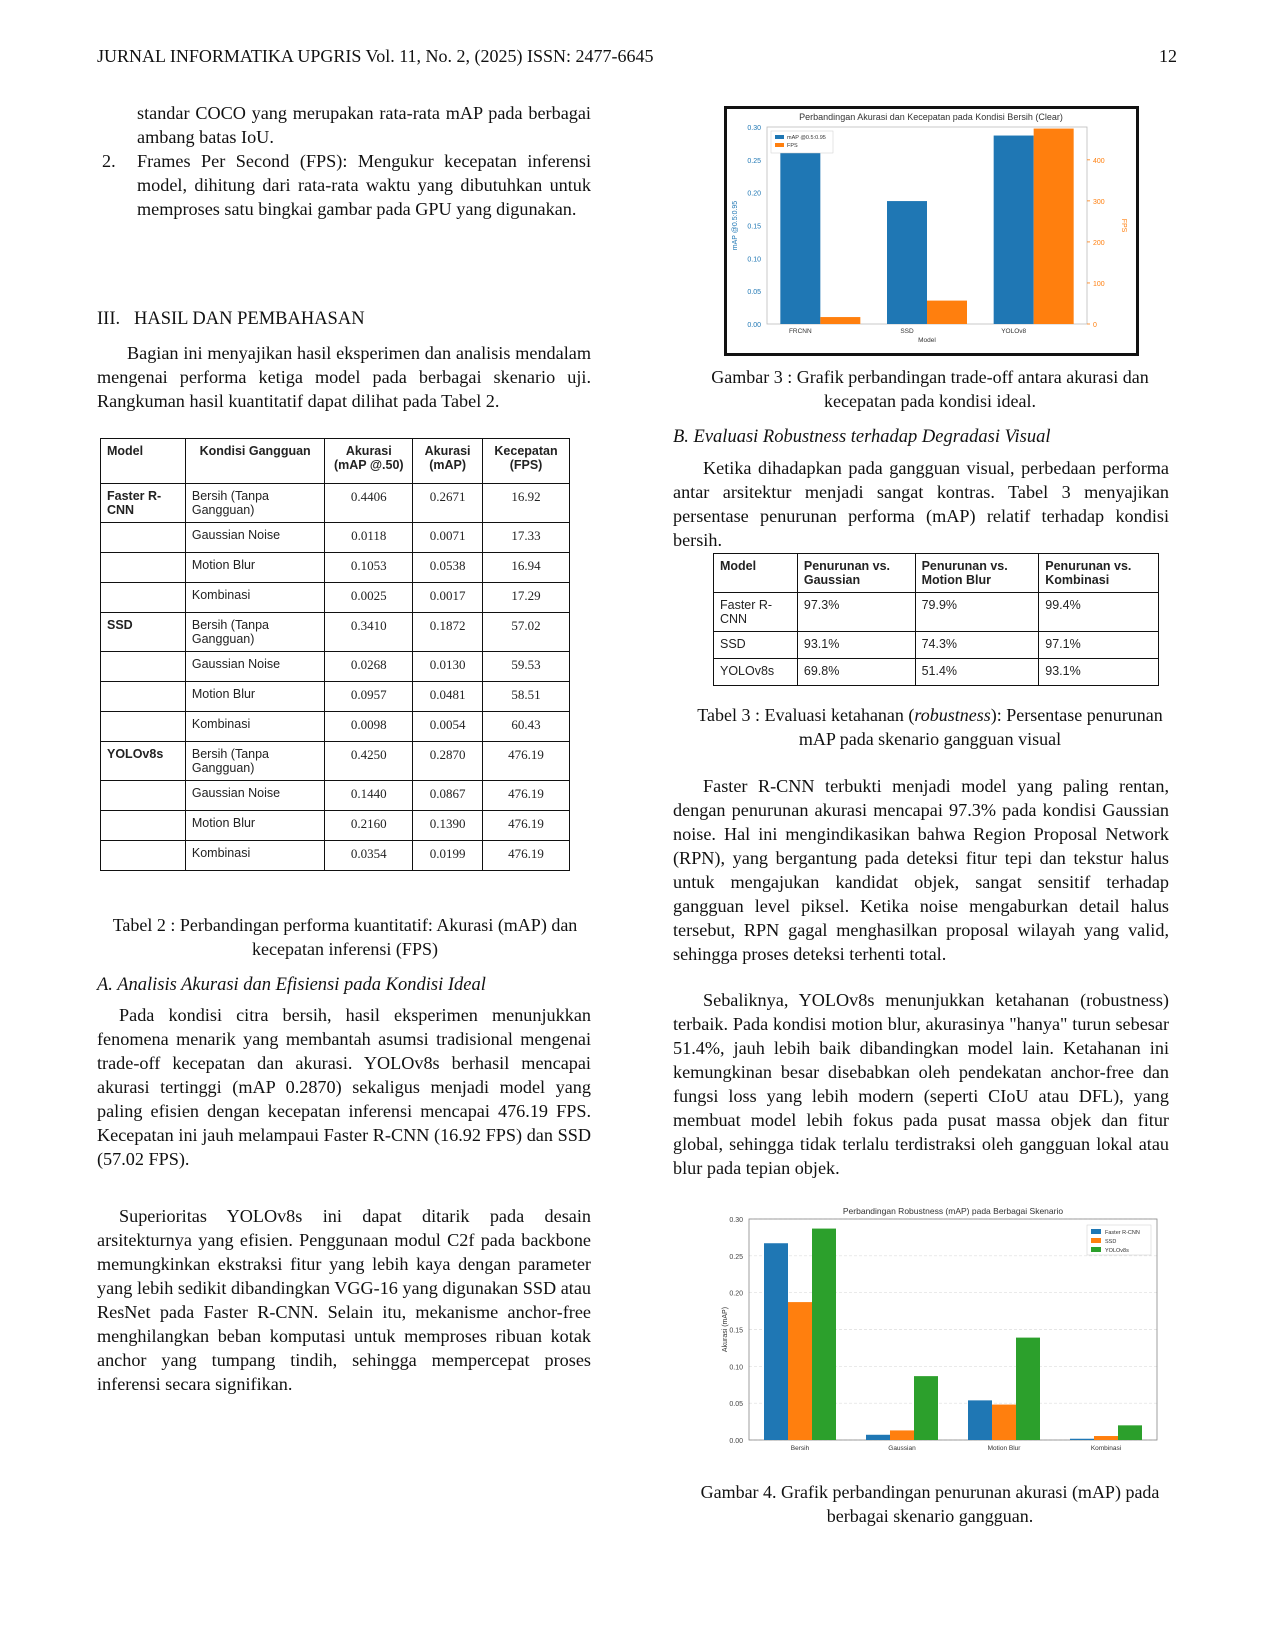 This screenshot has width=1275, height=1650. What do you see at coordinates (448, 855) in the screenshot?
I see `table-cell: 0.0199` at bounding box center [448, 855].